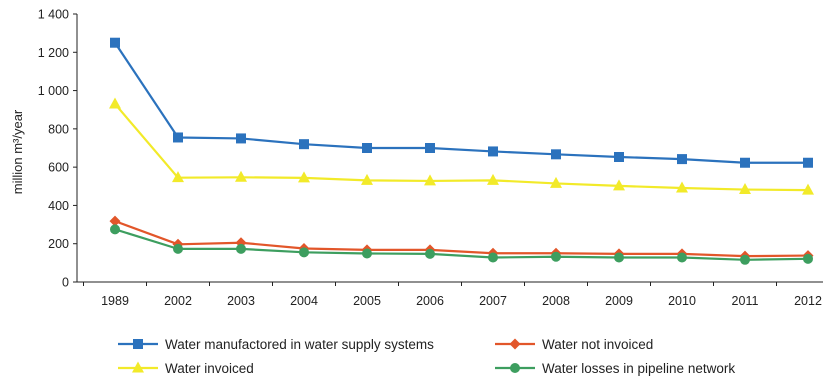 The width and height of the screenshot is (829, 381). What do you see at coordinates (745, 301) in the screenshot?
I see `x-tick-label: 2011` at bounding box center [745, 301].